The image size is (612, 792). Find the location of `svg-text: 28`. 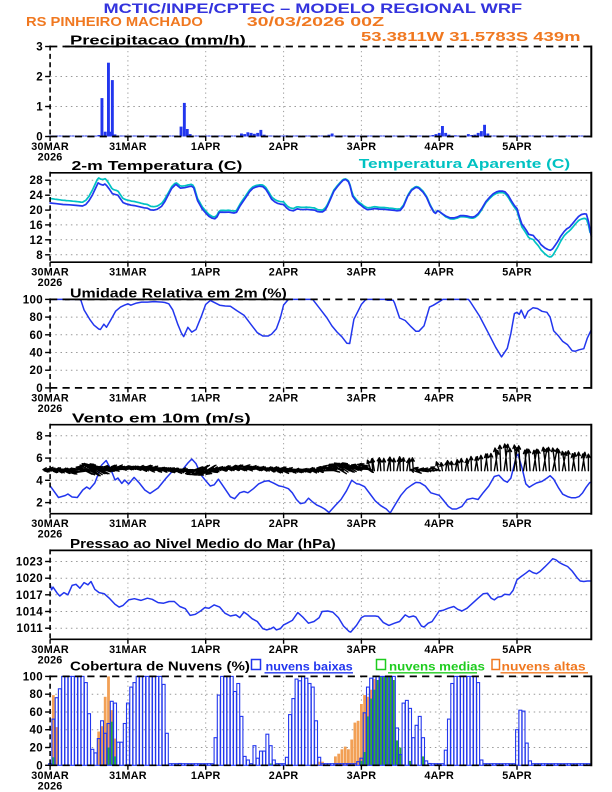

svg-text: 28 is located at coordinates (37, 181).